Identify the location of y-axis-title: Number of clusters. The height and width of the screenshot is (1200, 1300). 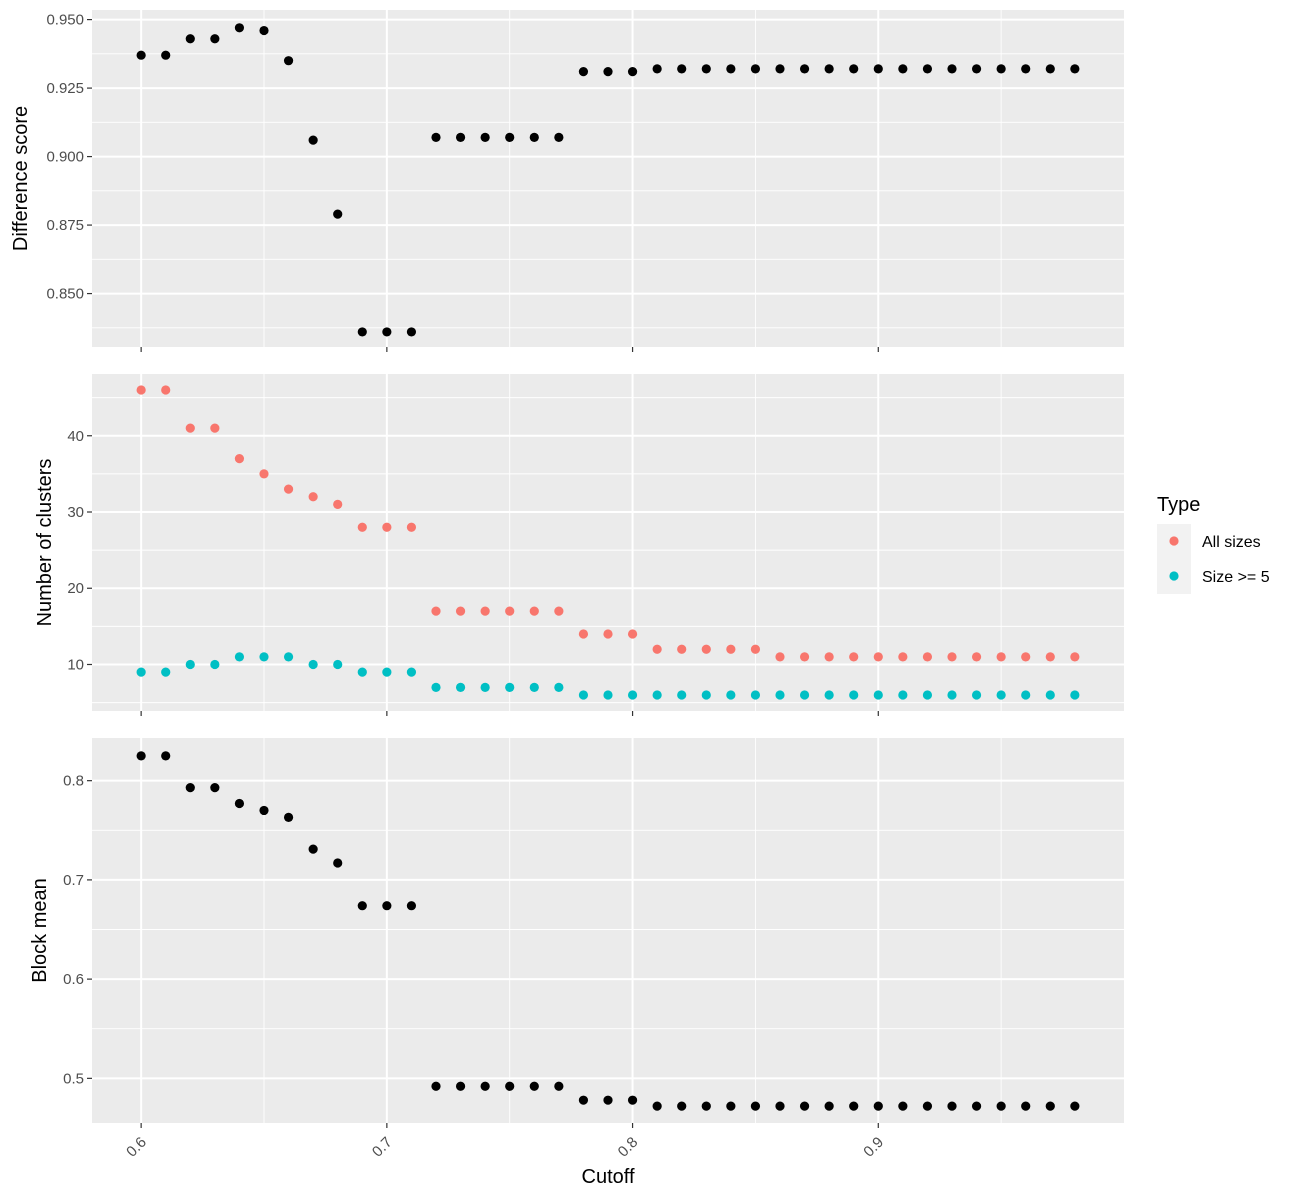
(45, 543).